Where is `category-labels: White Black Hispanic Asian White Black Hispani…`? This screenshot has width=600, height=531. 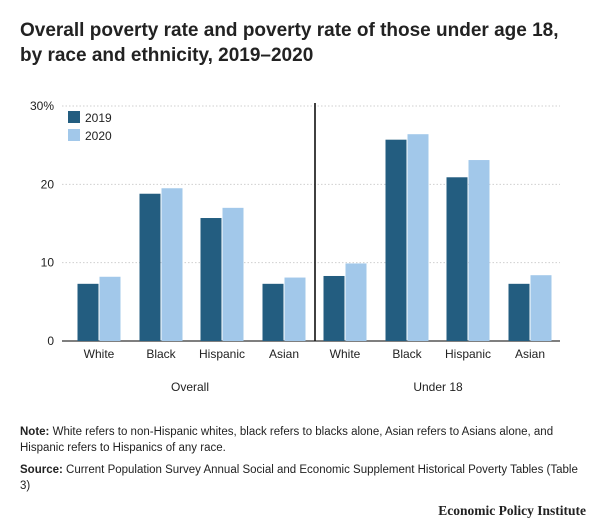 category-labels: White Black Hispanic Asian White Black Hispani… is located at coordinates (314, 354).